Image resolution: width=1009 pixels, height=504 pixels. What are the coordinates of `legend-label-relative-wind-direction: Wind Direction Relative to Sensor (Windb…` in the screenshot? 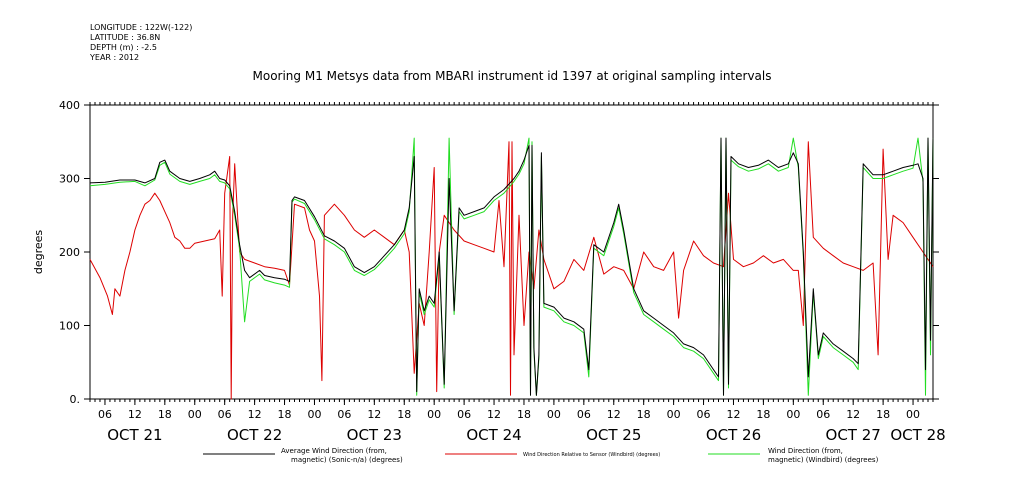 It's located at (591, 455).